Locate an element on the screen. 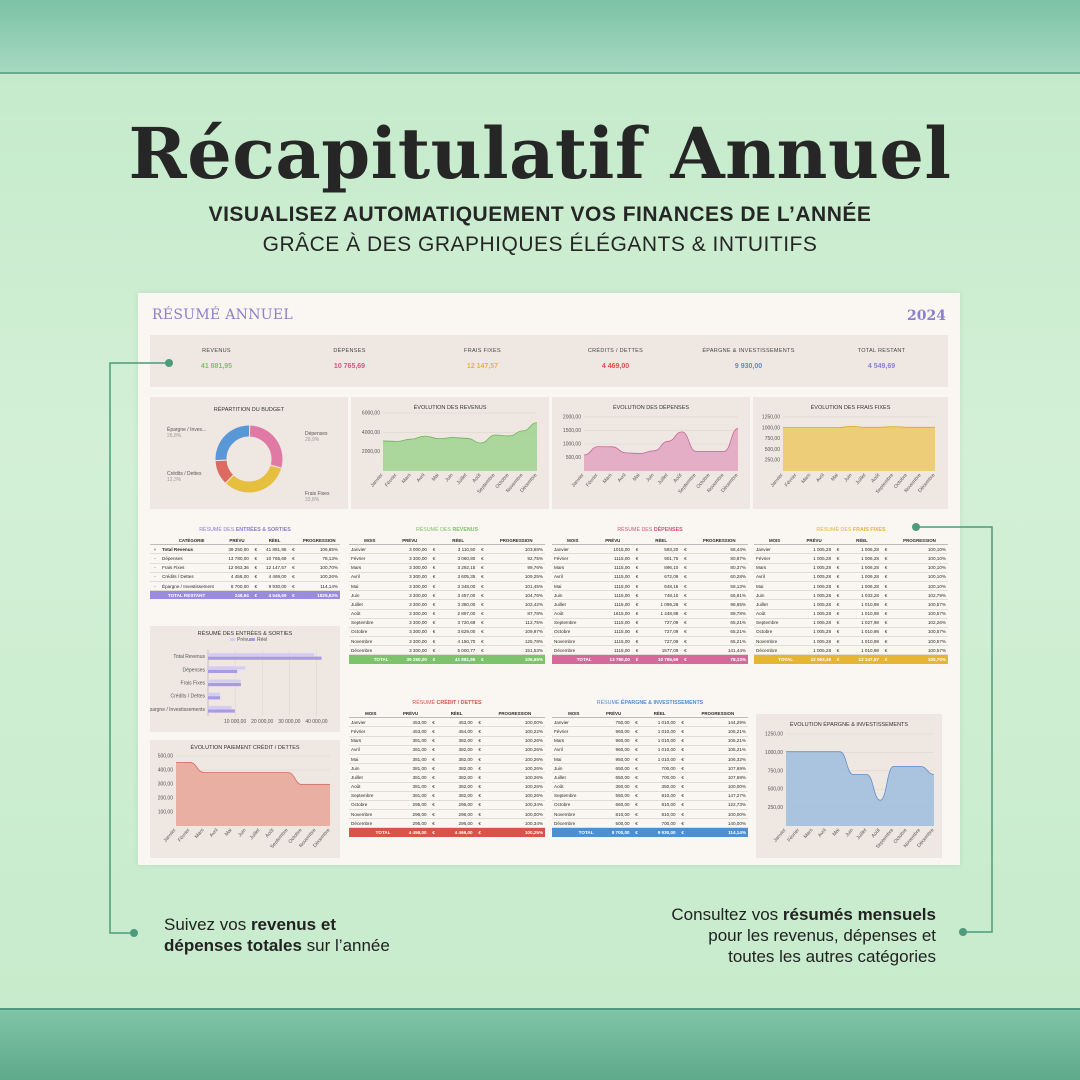 Image resolution: width=1080 pixels, height=1080 pixels. table-row: Avril 1115,00 €672,09 €60,28% is located at coordinates (650, 577).